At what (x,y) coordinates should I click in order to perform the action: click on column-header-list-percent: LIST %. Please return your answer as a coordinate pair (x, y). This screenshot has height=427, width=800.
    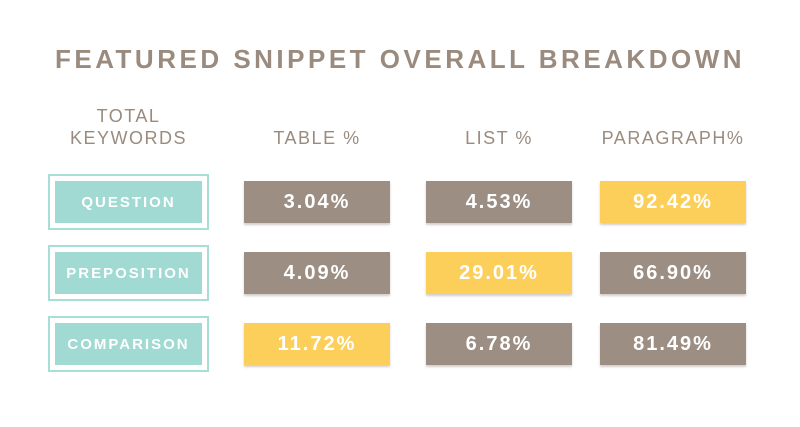
    Looking at the image, I should click on (499, 138).